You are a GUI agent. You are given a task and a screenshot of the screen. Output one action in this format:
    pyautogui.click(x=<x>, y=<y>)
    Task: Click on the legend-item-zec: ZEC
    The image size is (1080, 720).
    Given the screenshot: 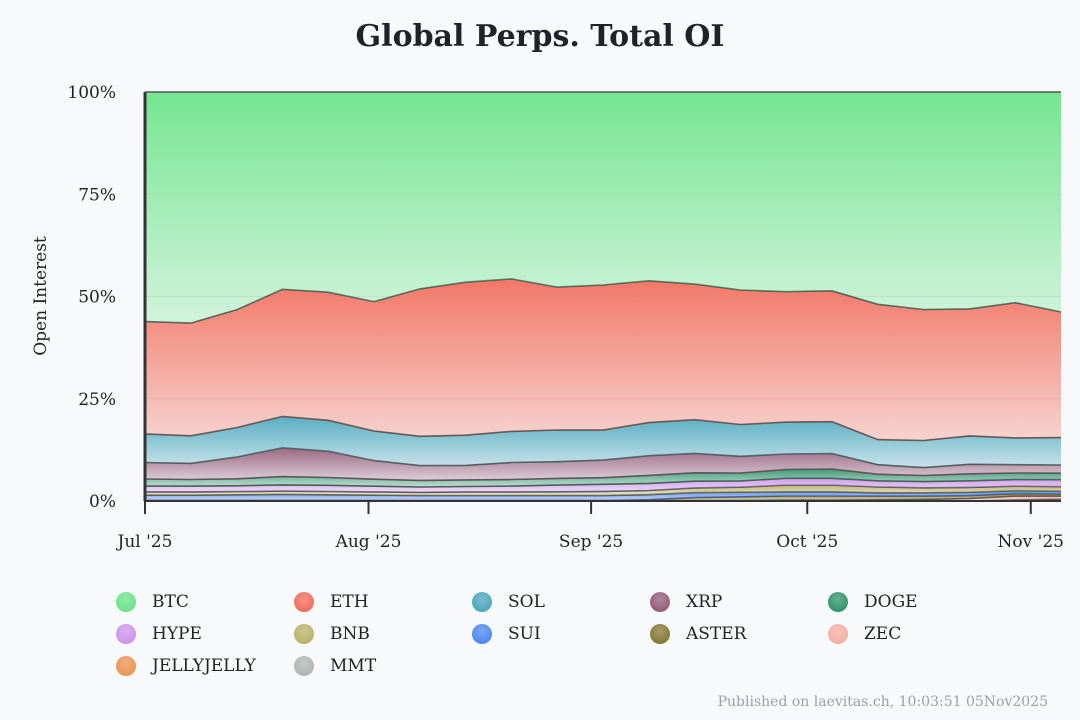 What is the action you would take?
    pyautogui.click(x=917, y=634)
    